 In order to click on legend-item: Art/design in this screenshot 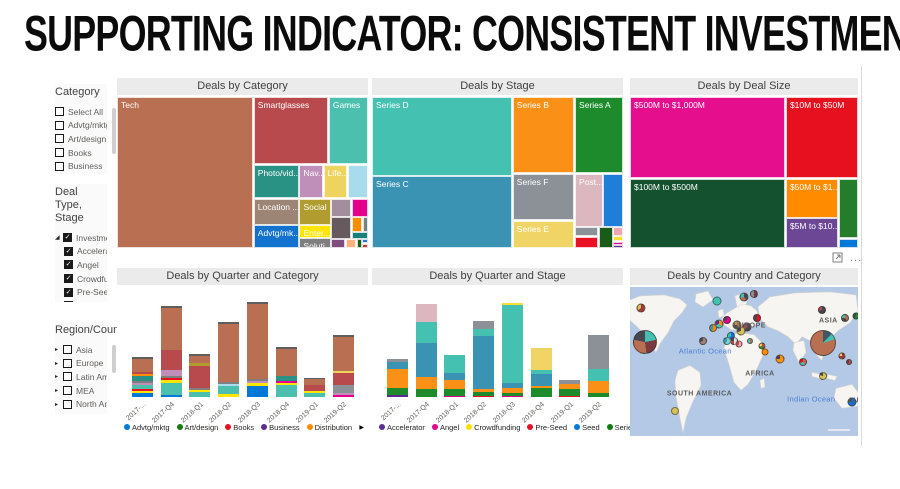, I will do `click(197, 427)`.